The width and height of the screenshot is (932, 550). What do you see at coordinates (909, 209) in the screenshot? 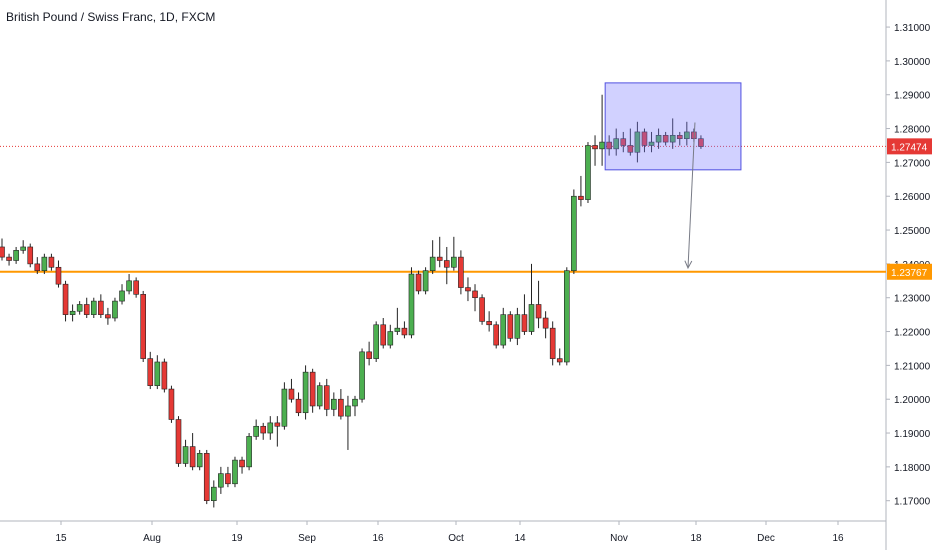
I see `price-labels: 1.27474 1.23767` at bounding box center [909, 209].